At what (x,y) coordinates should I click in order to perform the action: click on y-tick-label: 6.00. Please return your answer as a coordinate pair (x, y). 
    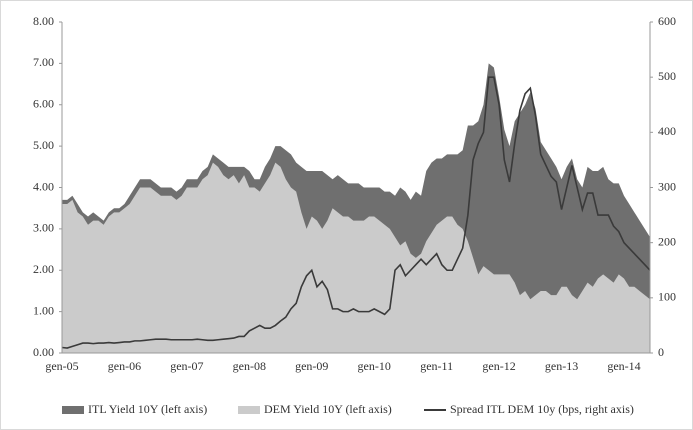
    Looking at the image, I should click on (43, 104).